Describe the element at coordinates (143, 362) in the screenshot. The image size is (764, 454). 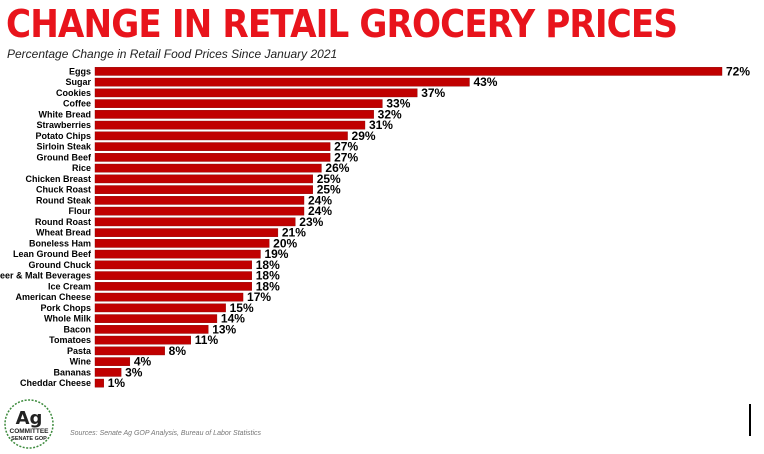
I see `value-label: 4%` at that location.